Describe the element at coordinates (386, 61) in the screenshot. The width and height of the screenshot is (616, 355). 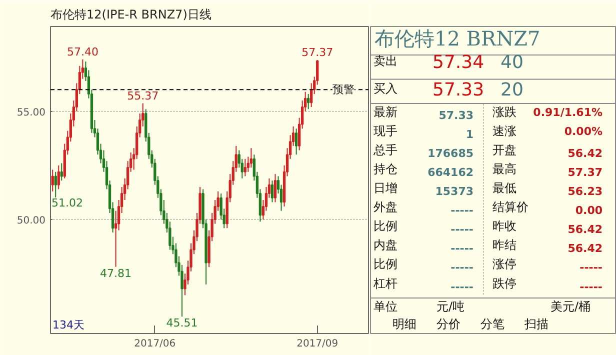
I see `text: 卖出` at that location.